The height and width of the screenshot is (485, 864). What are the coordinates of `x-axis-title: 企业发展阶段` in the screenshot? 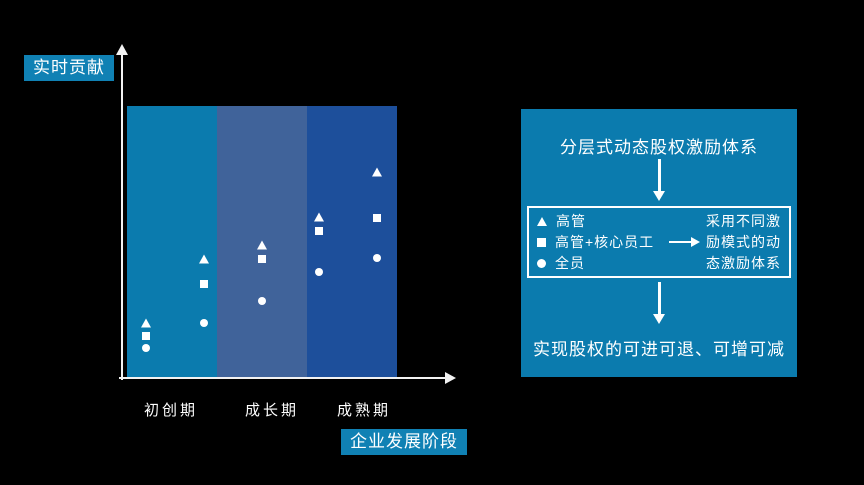 It's located at (404, 442).